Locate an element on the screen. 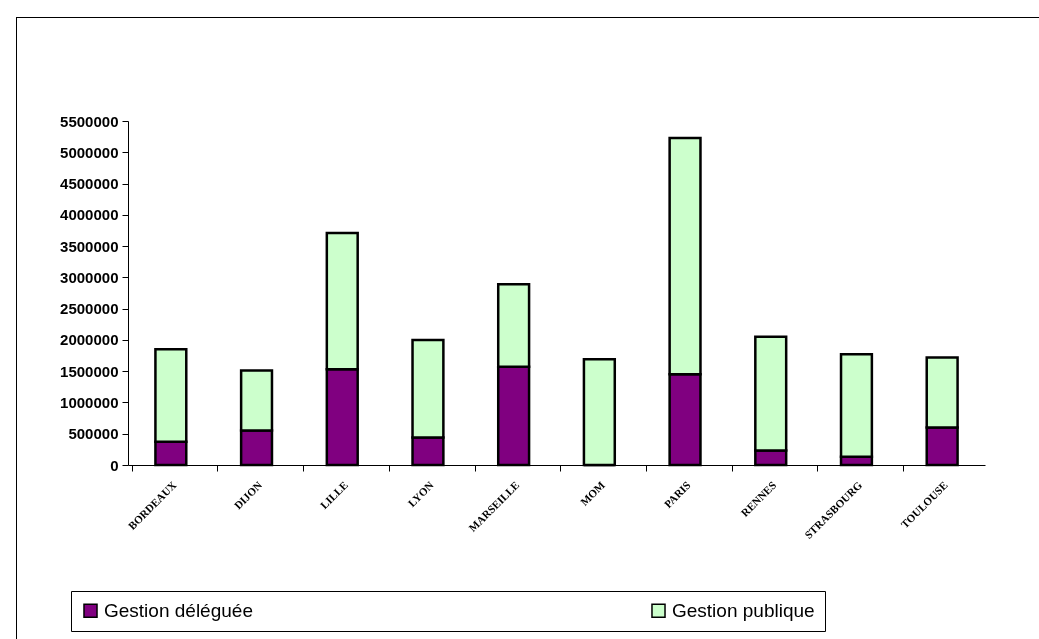 This screenshot has height=639, width=1039. y-tick-label: 5500000 is located at coordinates (89, 121).